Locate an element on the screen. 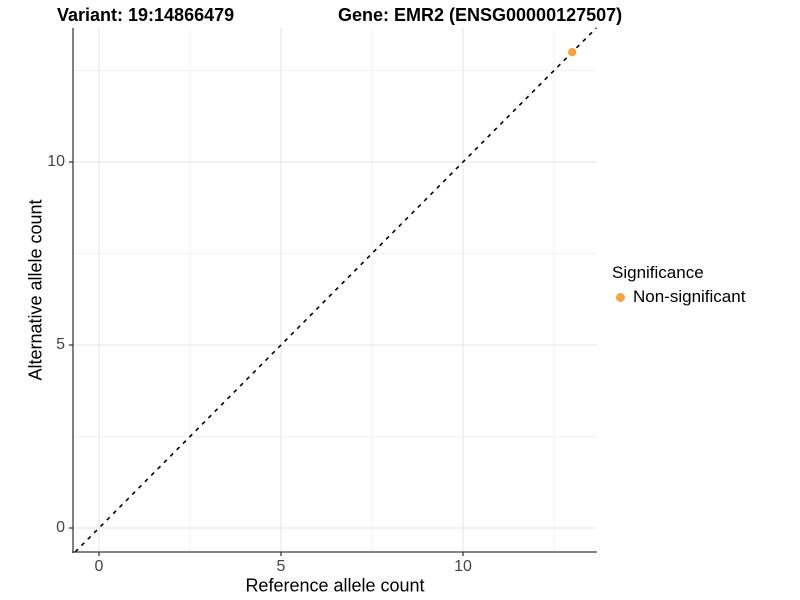 Image resolution: width=800 pixels, height=600 pixels. plot-title-variant: Variant: 19:14866479 is located at coordinates (146, 15).